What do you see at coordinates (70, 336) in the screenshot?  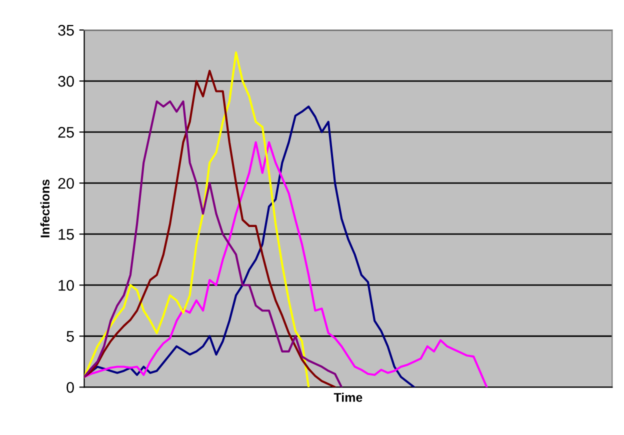 I see `y-tick-label: 5` at bounding box center [70, 336].